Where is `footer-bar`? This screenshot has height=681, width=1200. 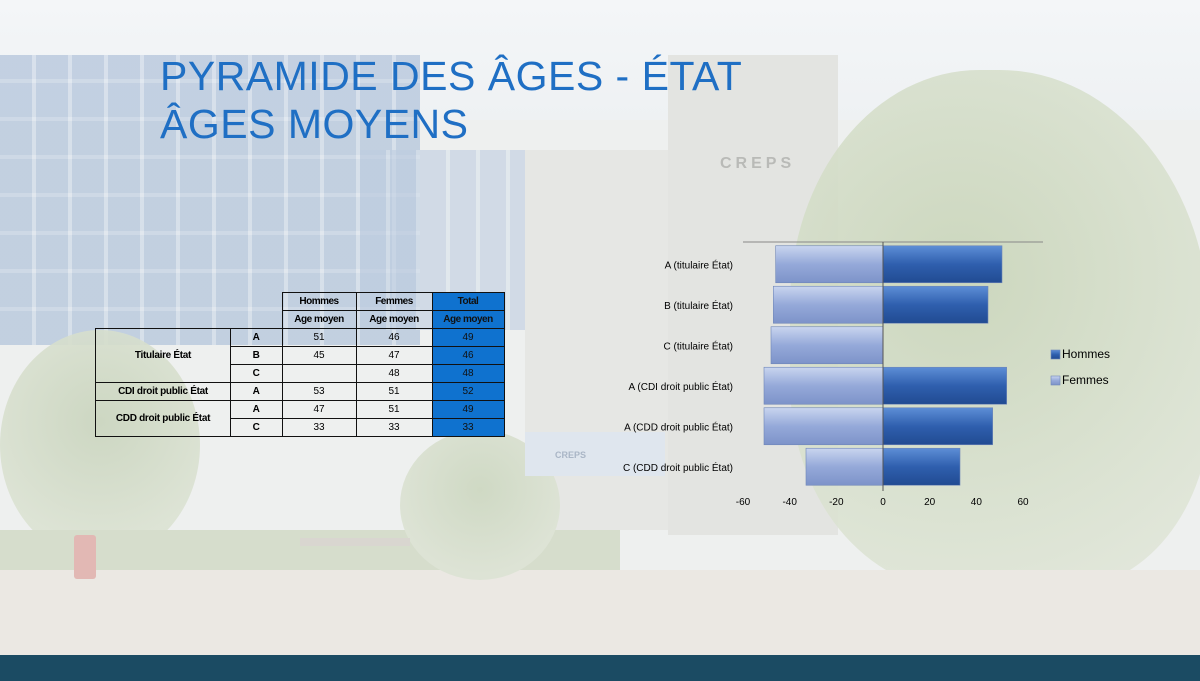
footer-bar is located at coordinates (600, 668).